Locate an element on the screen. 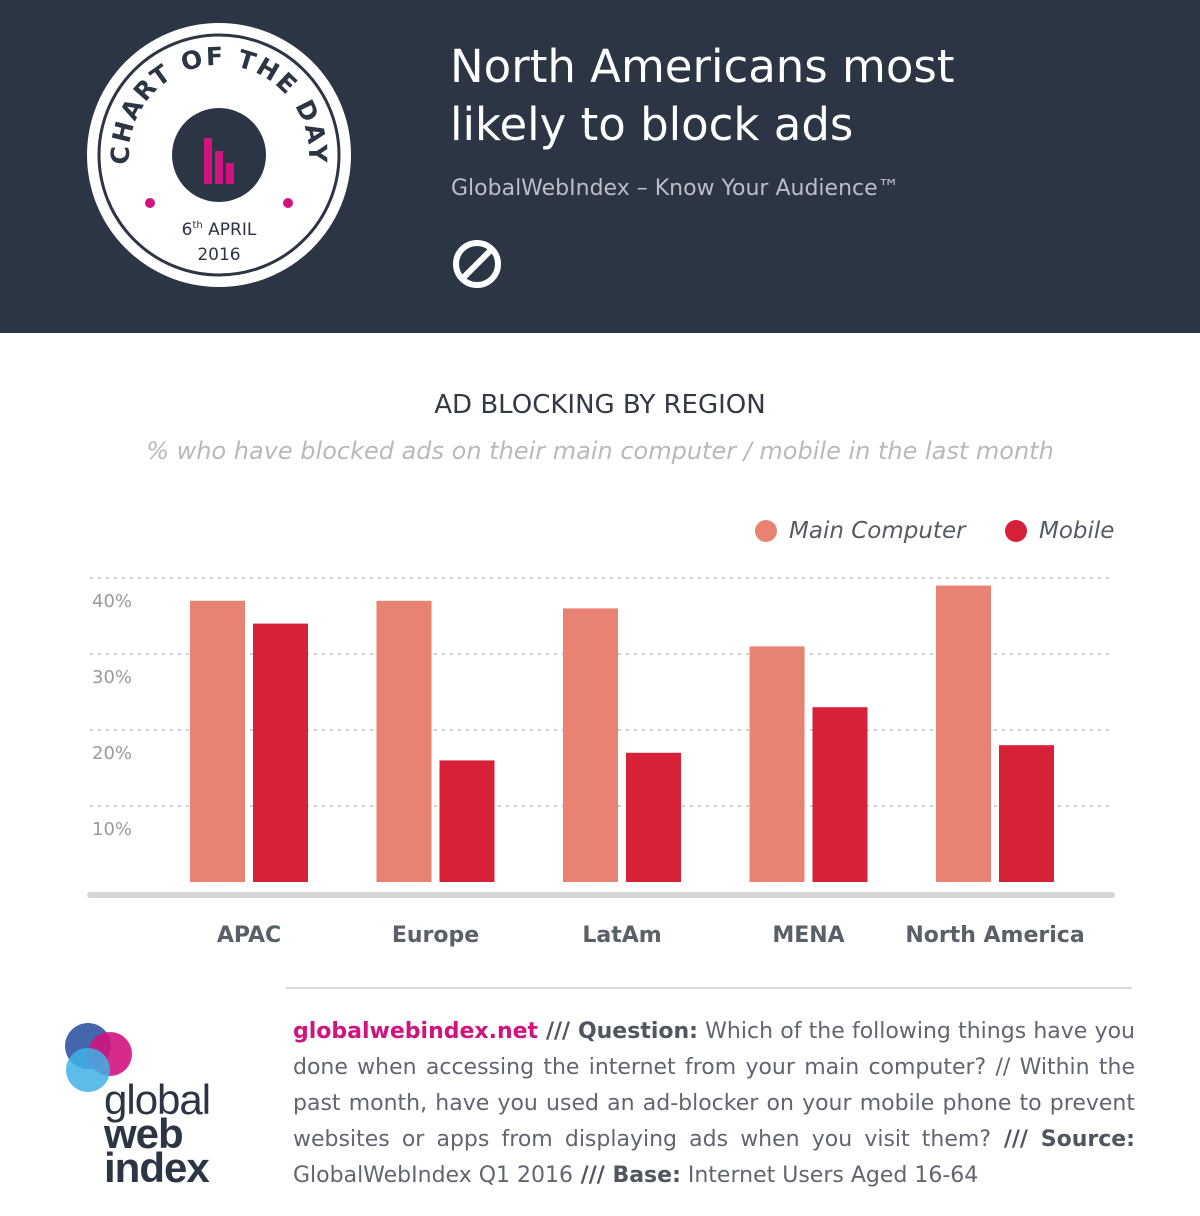 The height and width of the screenshot is (1216, 1200). footnote-site-link: globalwebindex.net is located at coordinates (416, 1031).